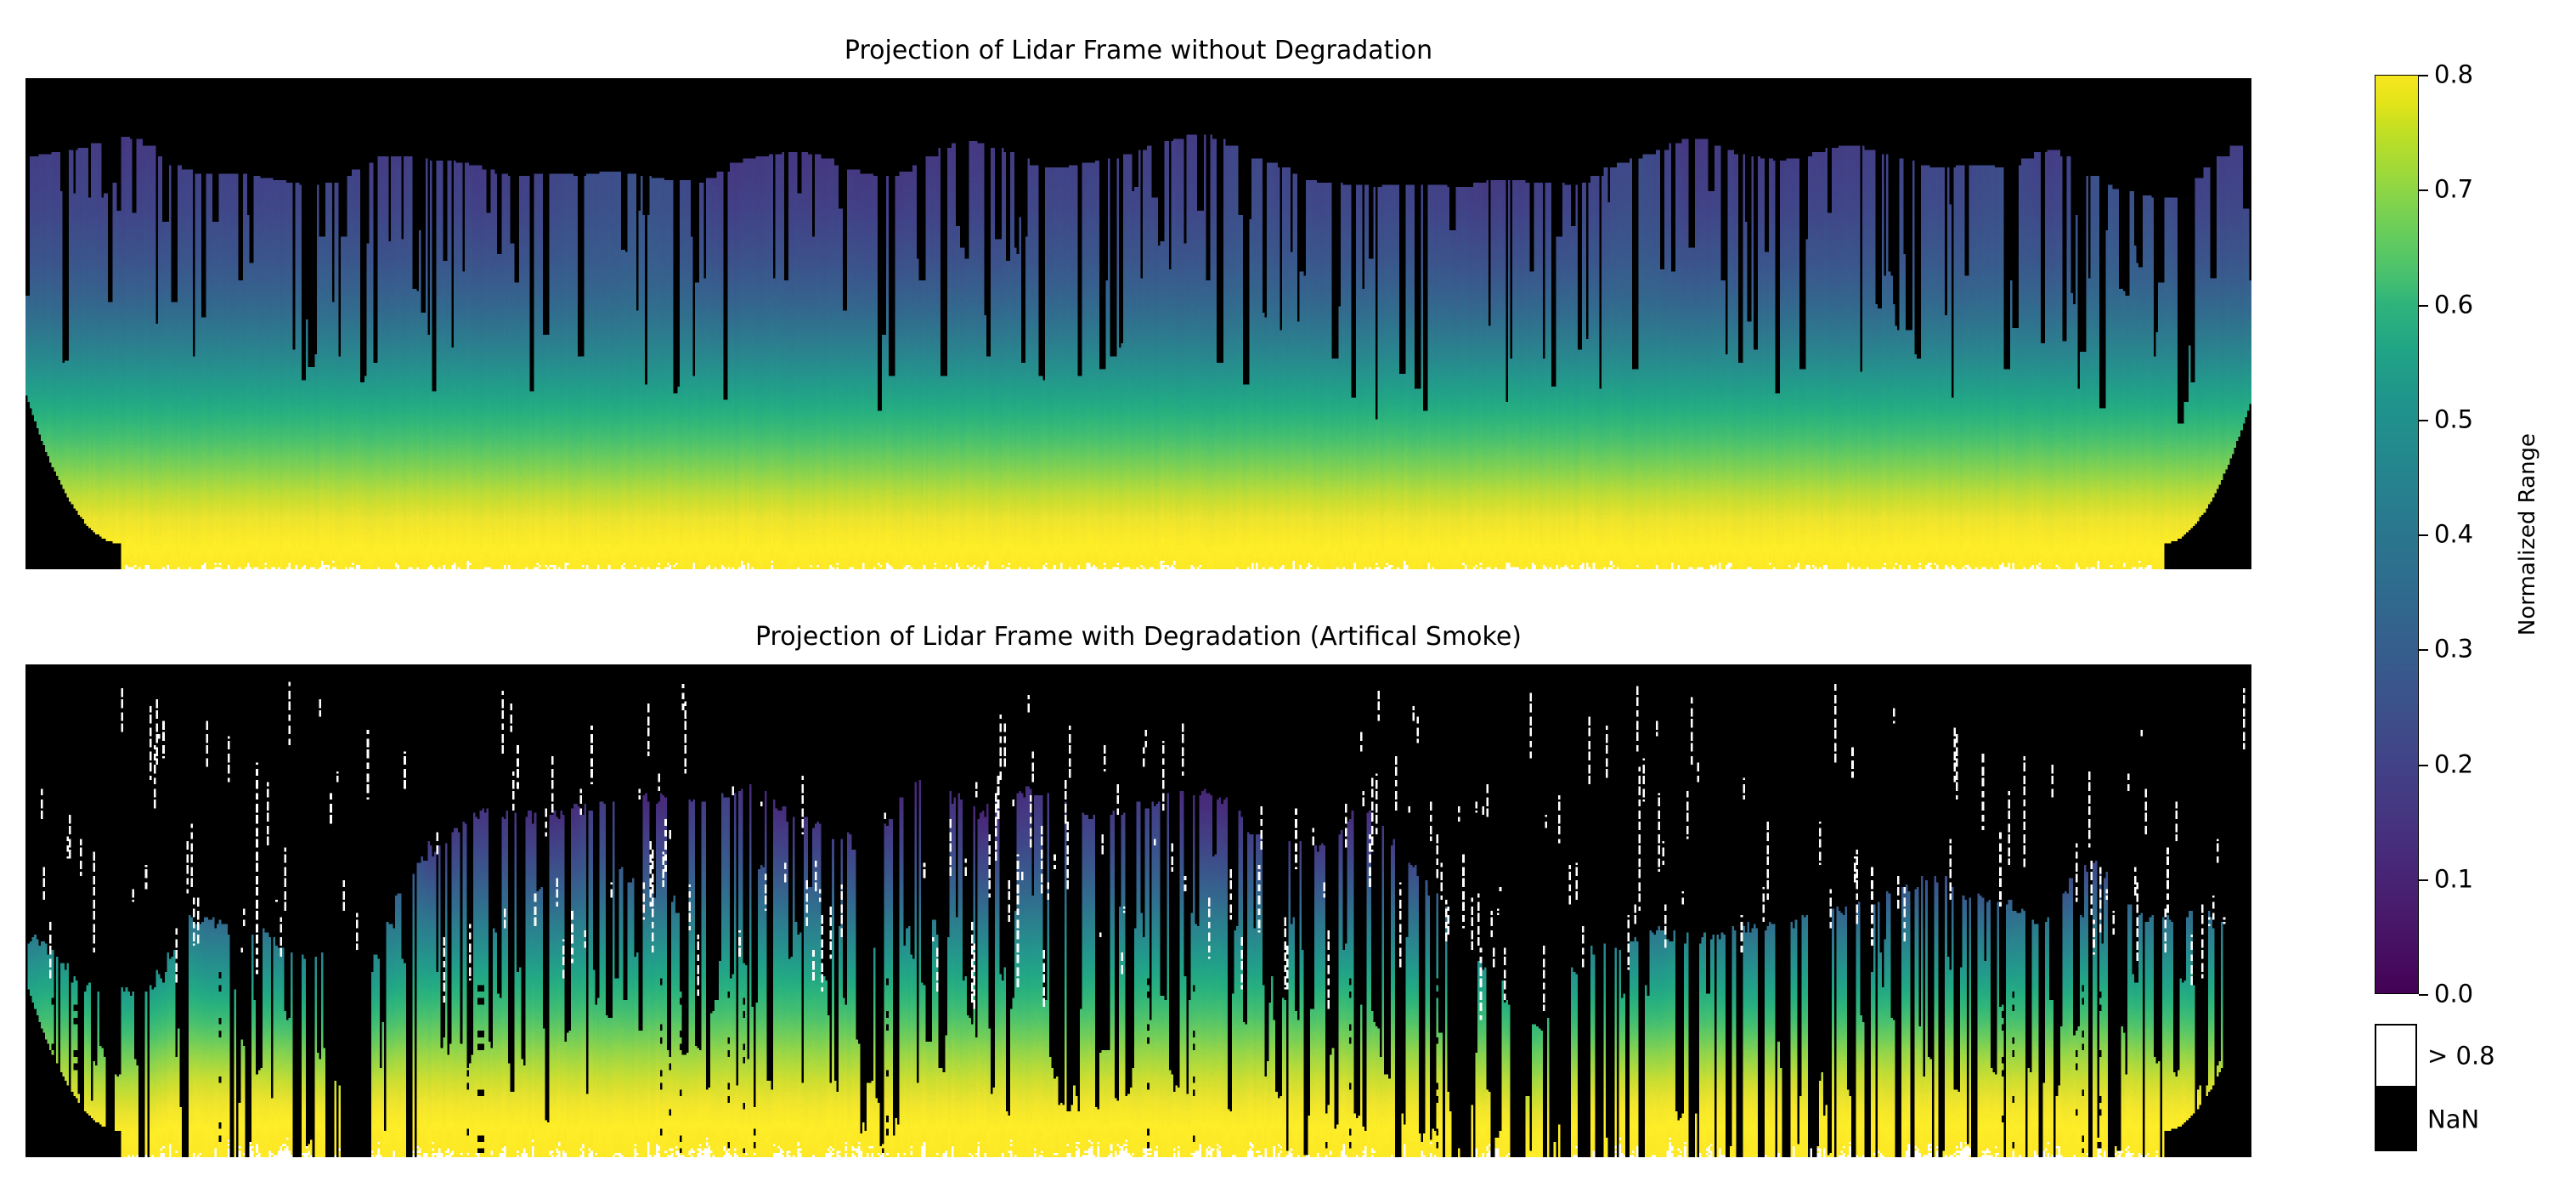 The width and height of the screenshot is (2576, 1181). Describe the element at coordinates (2454, 189) in the screenshot. I see `colorbar-tick-label: 0.7` at that location.